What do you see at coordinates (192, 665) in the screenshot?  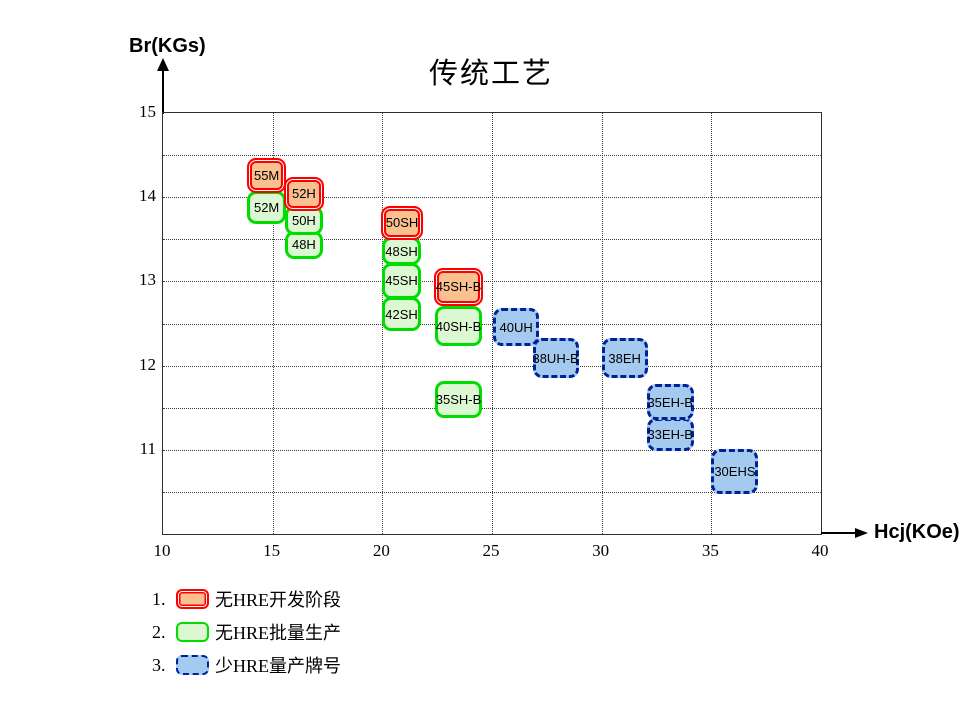 I see `legend-swatch-lowhre-icon` at bounding box center [192, 665].